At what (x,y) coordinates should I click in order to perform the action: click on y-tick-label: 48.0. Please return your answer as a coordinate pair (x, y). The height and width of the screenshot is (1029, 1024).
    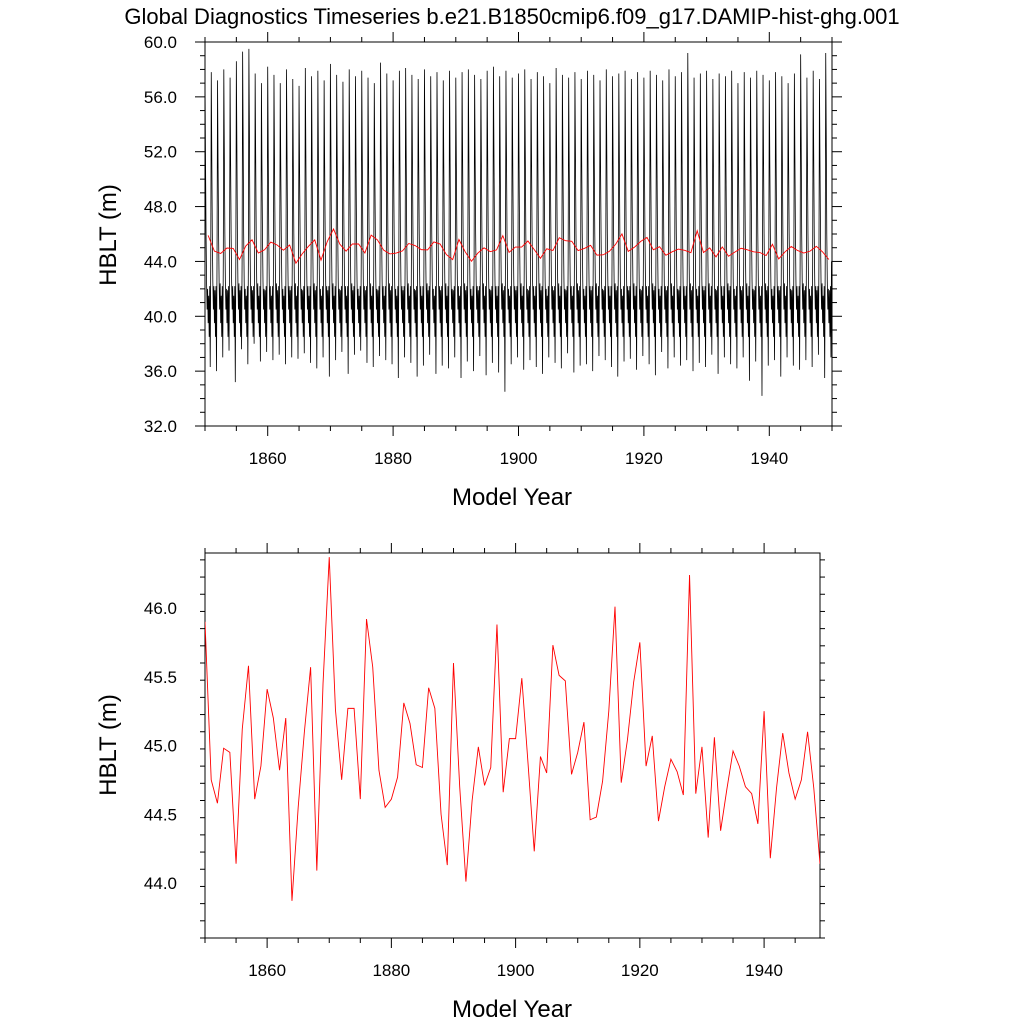
    Looking at the image, I should click on (160, 207).